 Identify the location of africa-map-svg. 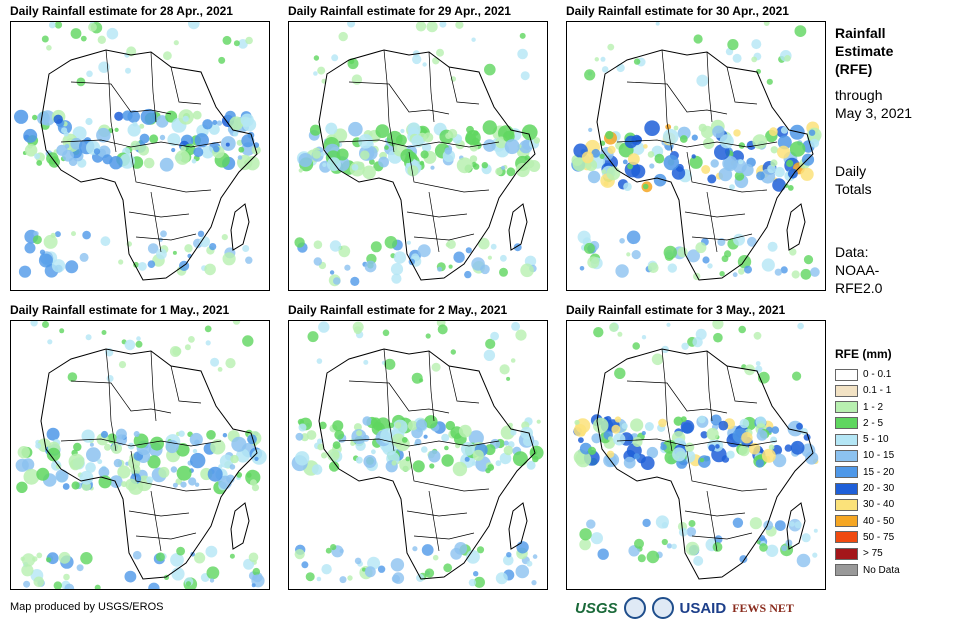
(417, 154).